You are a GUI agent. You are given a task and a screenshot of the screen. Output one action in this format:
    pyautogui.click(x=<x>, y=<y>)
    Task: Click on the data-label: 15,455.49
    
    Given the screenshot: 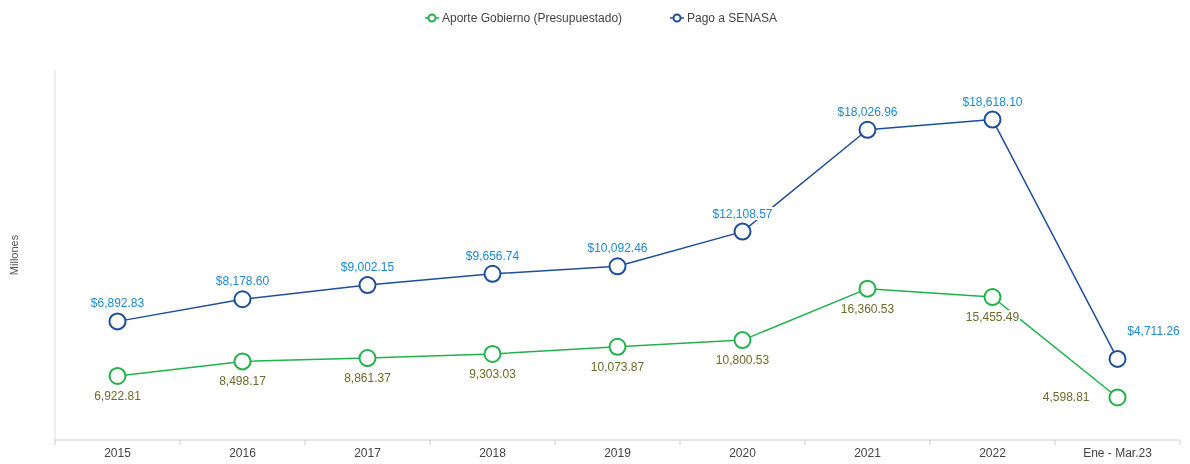 What is the action you would take?
    pyautogui.click(x=992, y=317)
    